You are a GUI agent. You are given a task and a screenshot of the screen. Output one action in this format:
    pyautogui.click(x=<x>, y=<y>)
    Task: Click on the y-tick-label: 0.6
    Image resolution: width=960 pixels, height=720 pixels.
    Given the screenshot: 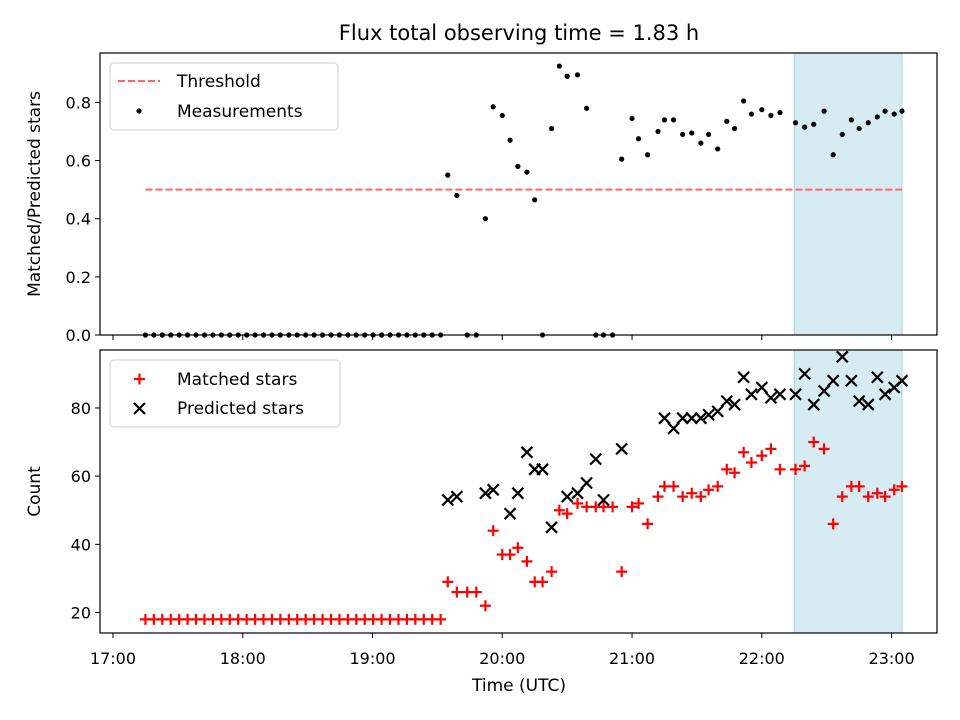 What is the action you would take?
    pyautogui.click(x=78, y=161)
    